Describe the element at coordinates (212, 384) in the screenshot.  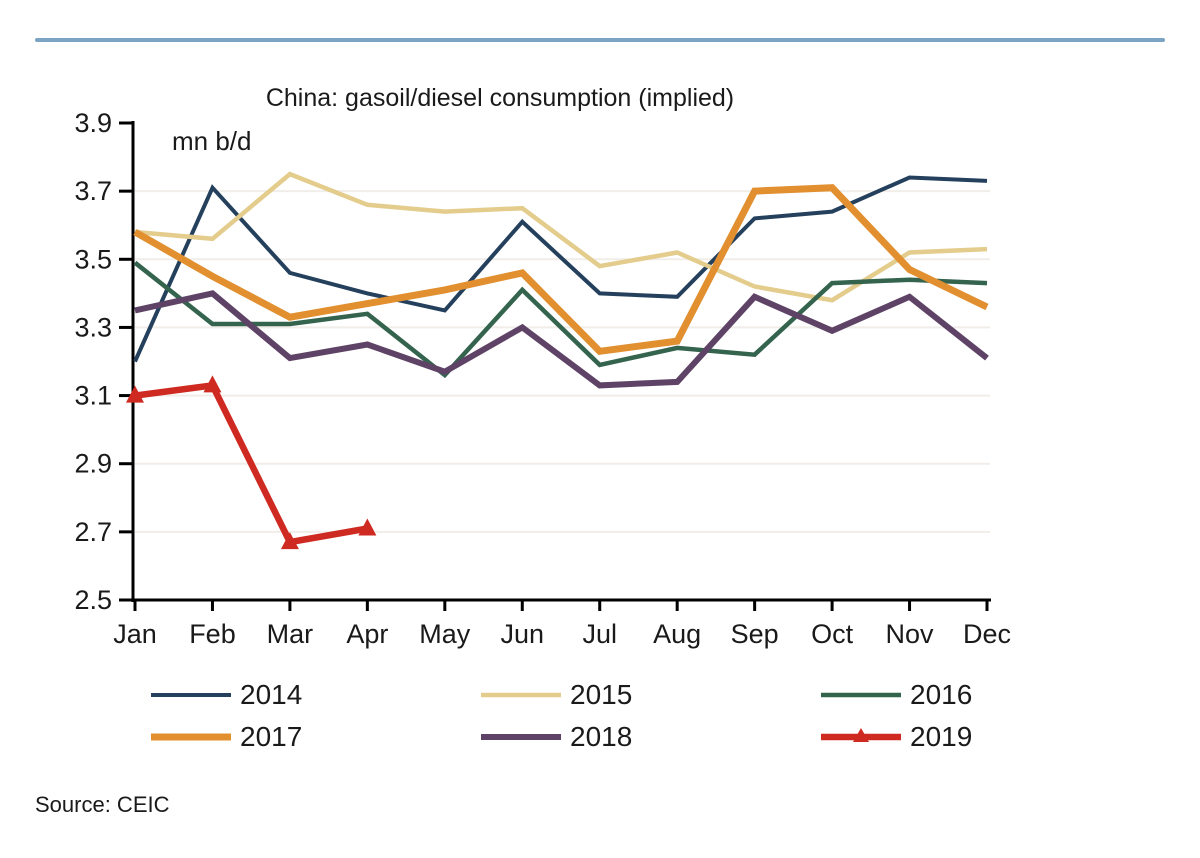
I see `marker-2019-Feb` at that location.